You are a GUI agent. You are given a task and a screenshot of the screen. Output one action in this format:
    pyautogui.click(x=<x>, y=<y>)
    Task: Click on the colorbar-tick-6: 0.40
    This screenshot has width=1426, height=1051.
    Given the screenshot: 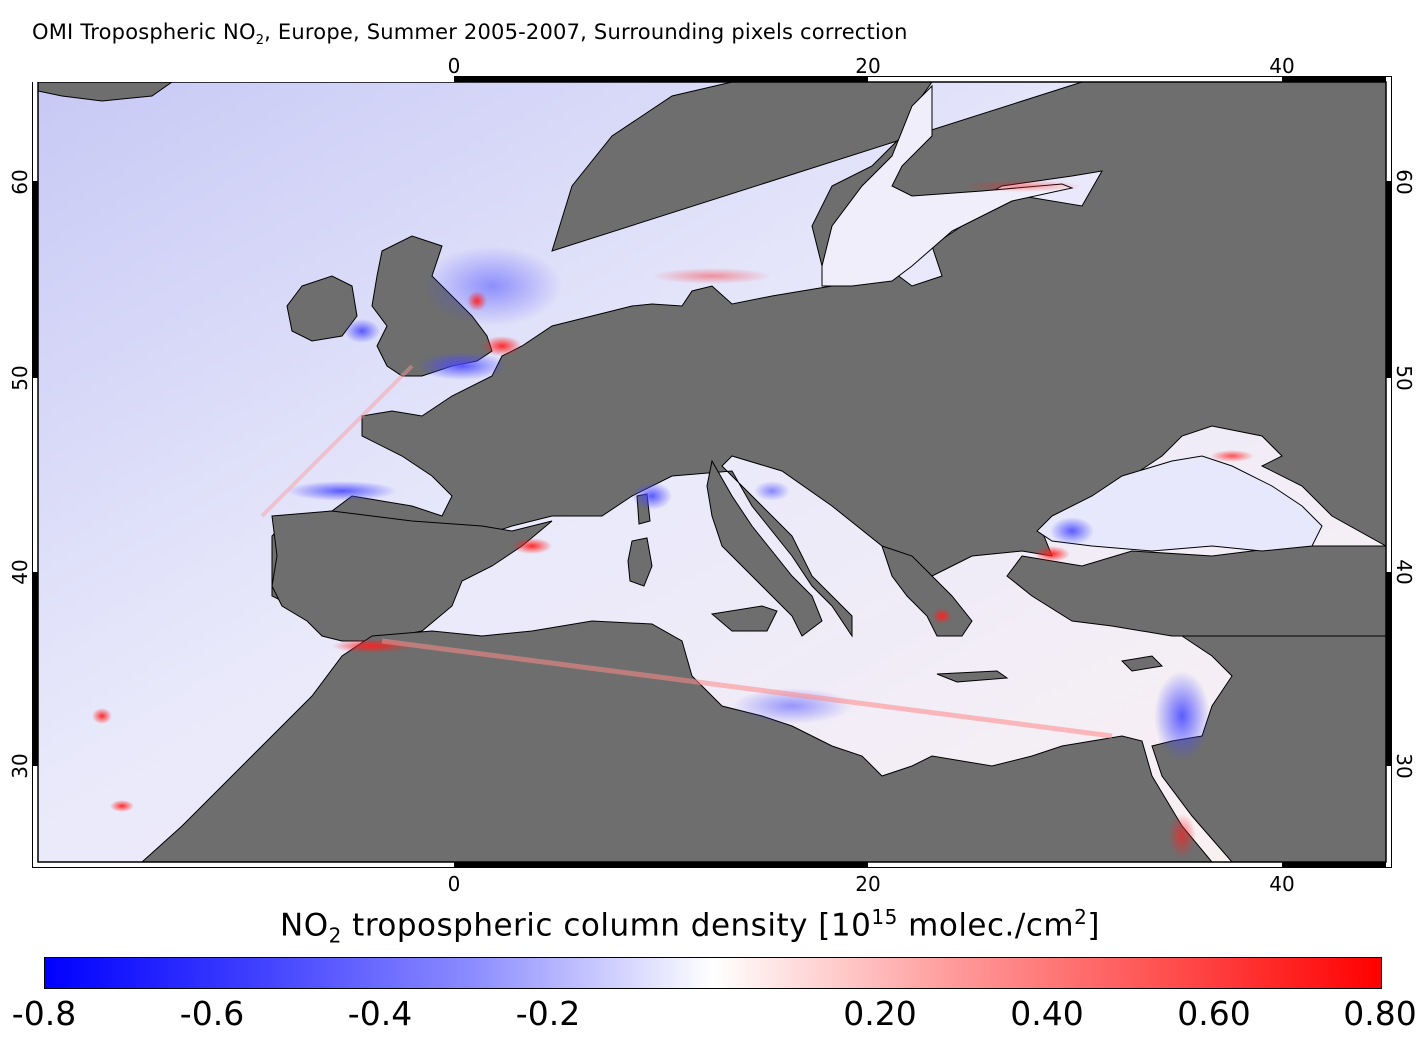 What is the action you would take?
    pyautogui.click(x=1047, y=1013)
    